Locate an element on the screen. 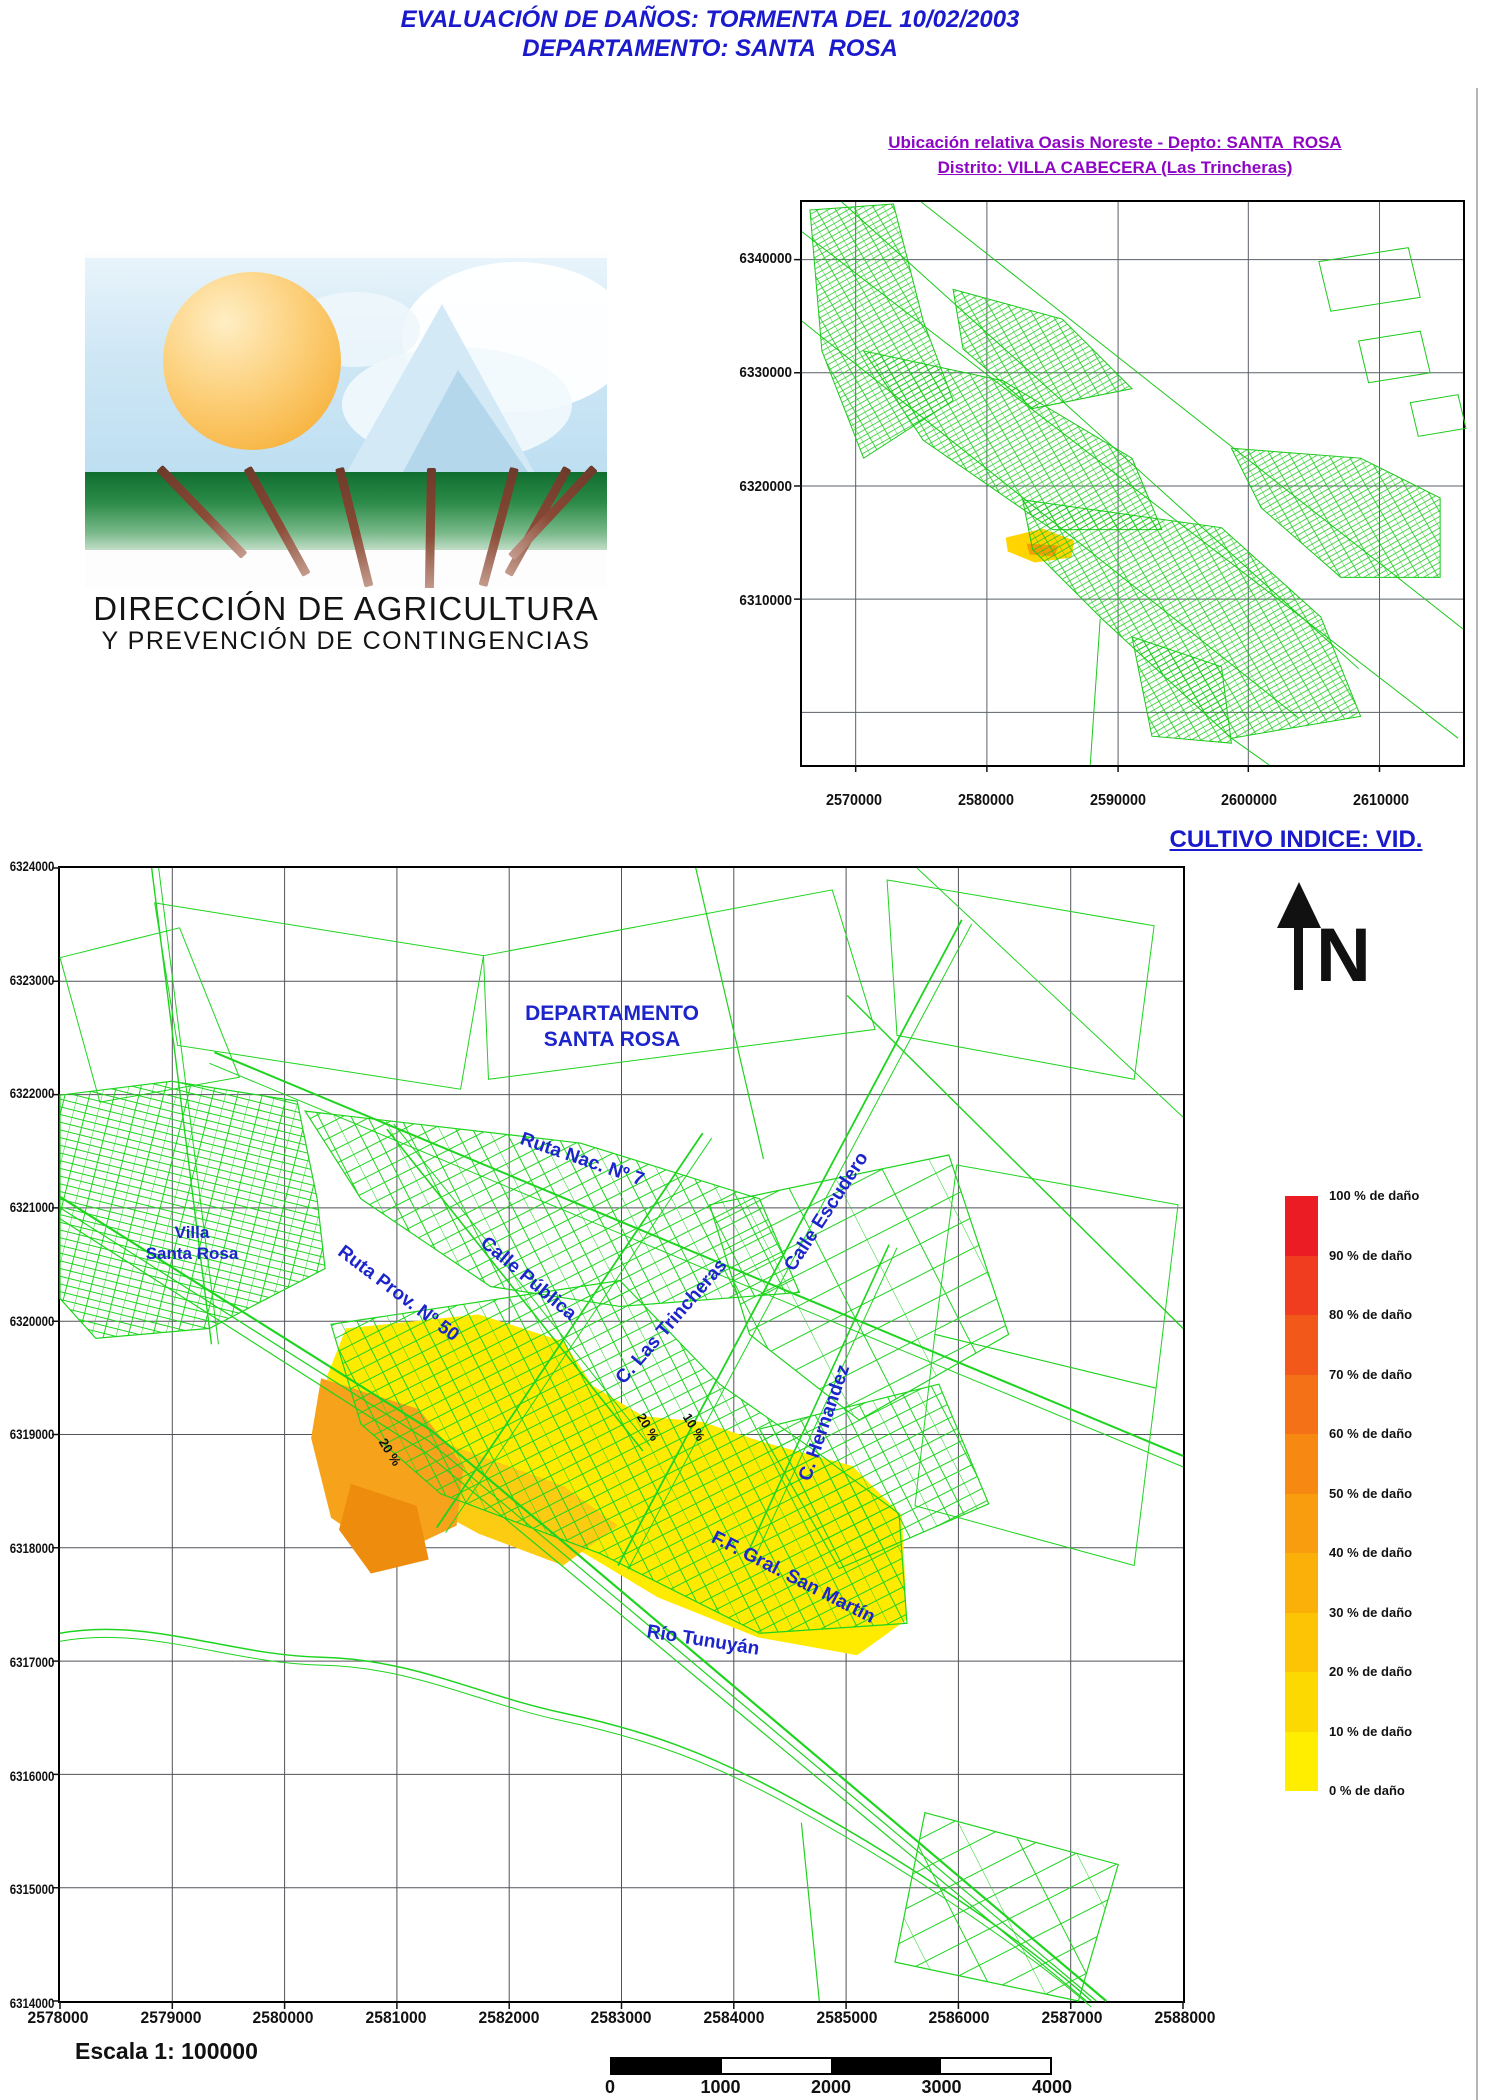 This screenshot has width=1485, height=2100. legend-label: 20 % de daño is located at coordinates (1371, 1671).